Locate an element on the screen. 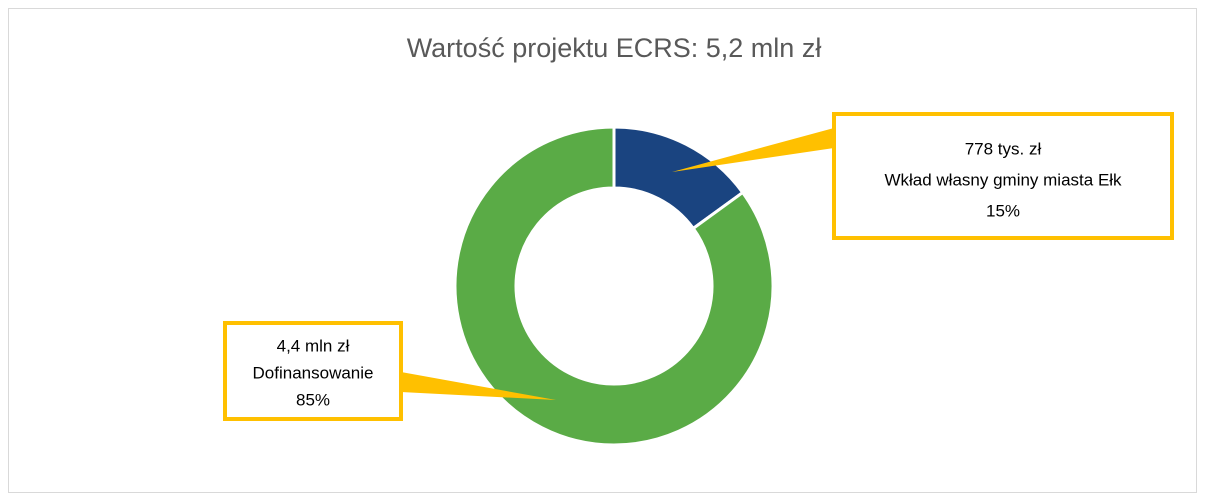  value-label: 15% is located at coordinates (1003, 210).